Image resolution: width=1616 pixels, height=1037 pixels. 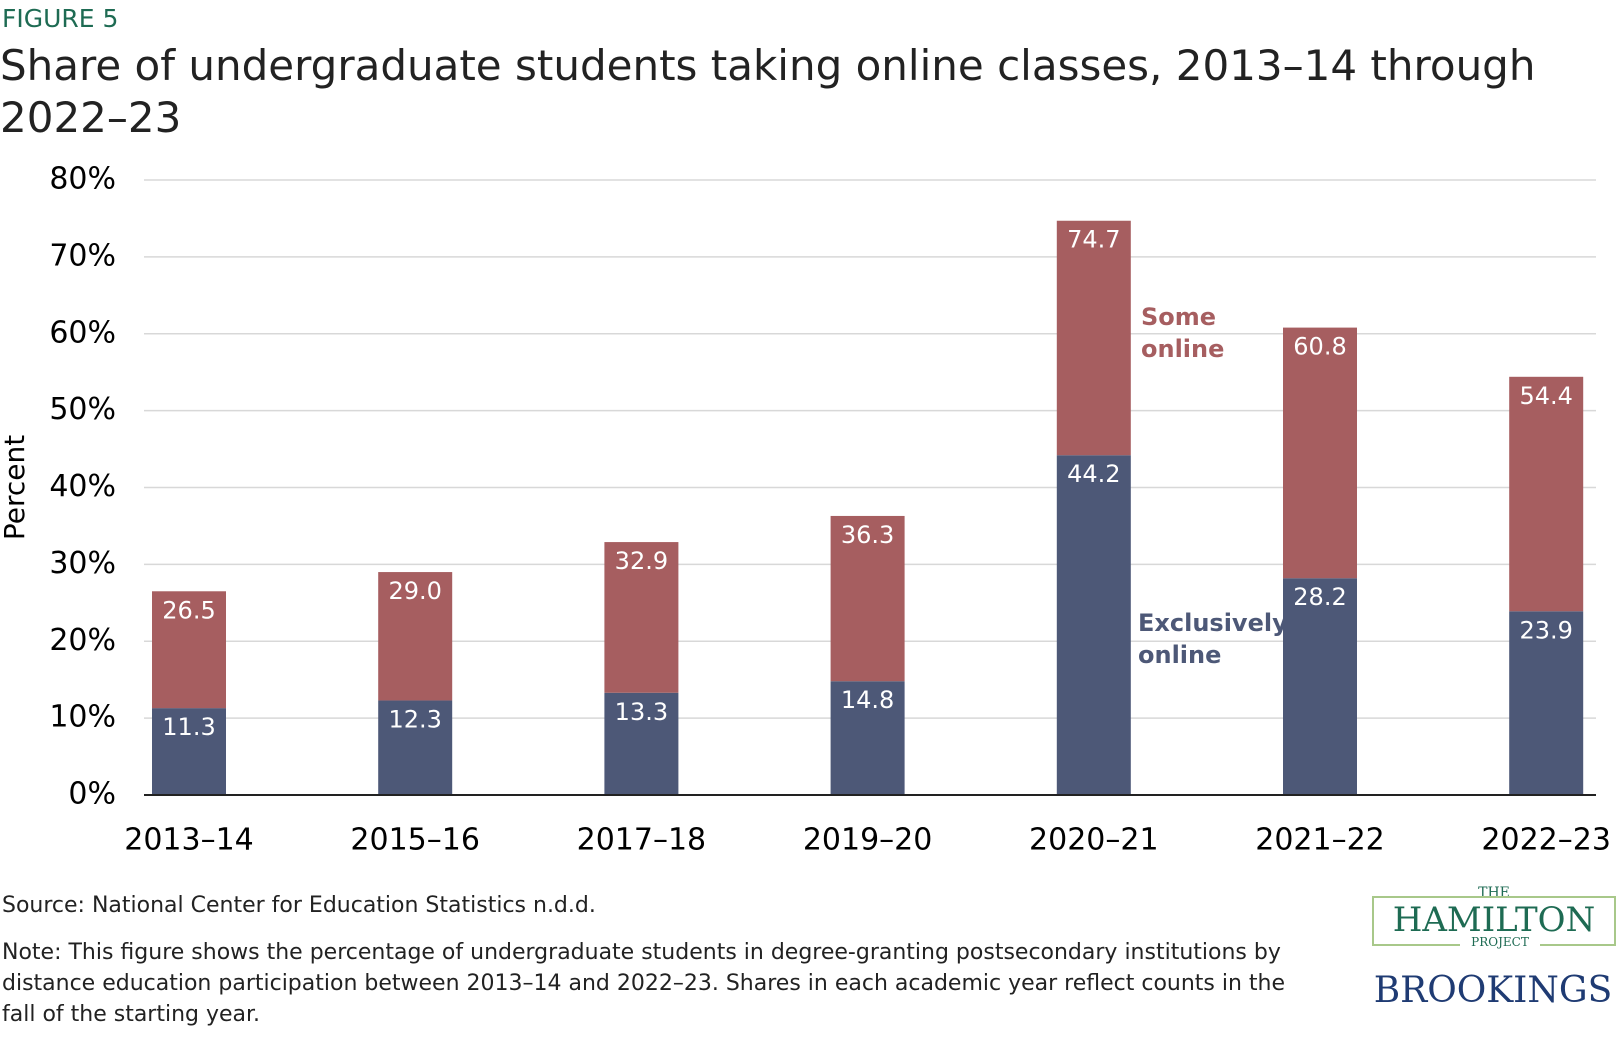 What do you see at coordinates (1545, 630) in the screenshot?
I see `value-label: 23.9` at bounding box center [1545, 630].